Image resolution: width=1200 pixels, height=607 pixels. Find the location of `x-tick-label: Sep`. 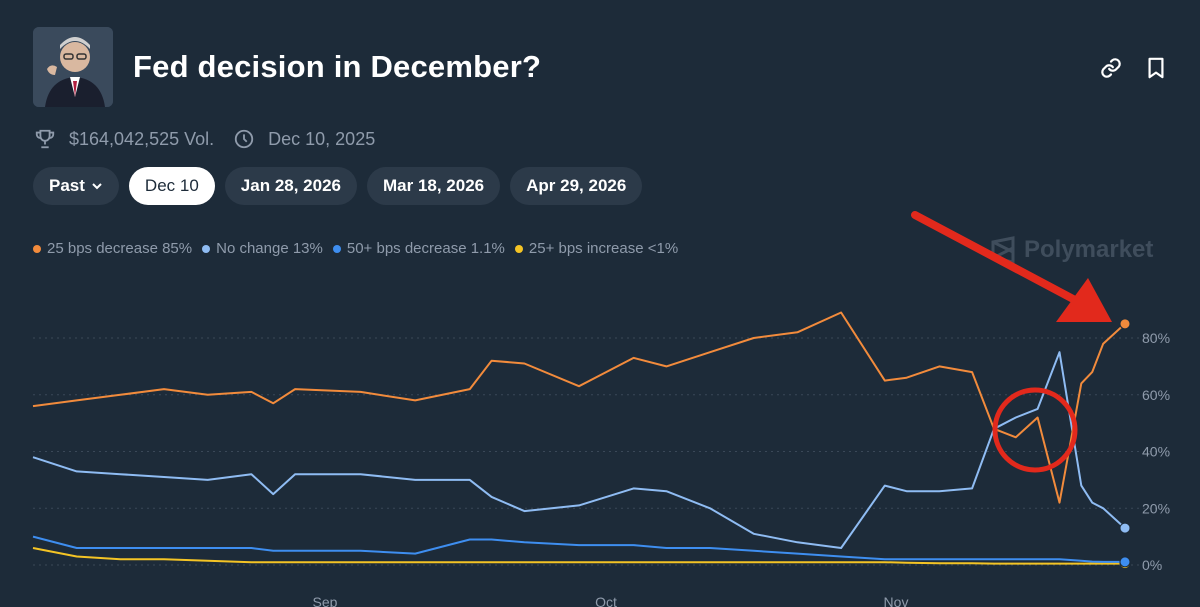

x-tick-label: Sep is located at coordinates (325, 600).